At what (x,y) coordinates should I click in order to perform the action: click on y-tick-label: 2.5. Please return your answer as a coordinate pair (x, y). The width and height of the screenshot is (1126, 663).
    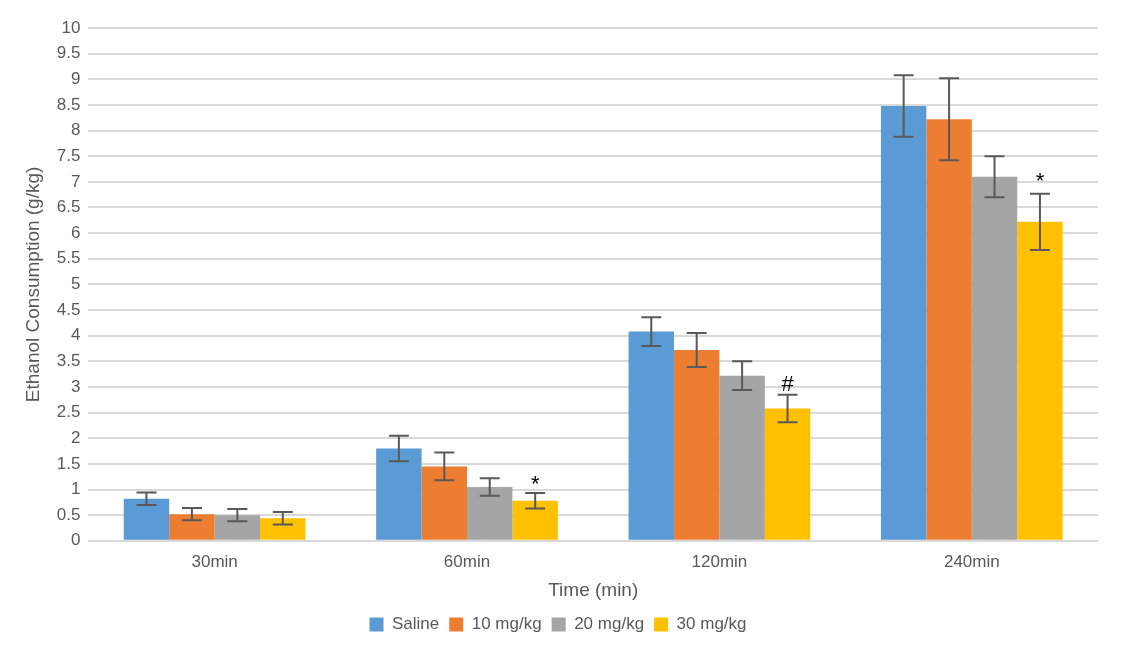
    Looking at the image, I should click on (68, 412).